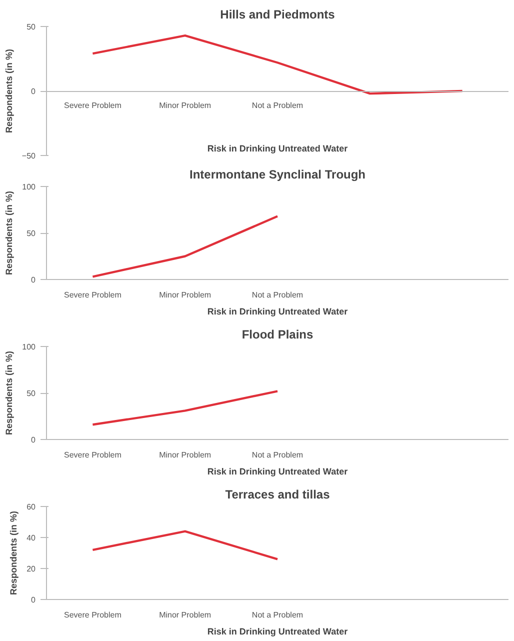  Describe the element at coordinates (29, 156) in the screenshot. I see `y-tick-label: −50` at that location.